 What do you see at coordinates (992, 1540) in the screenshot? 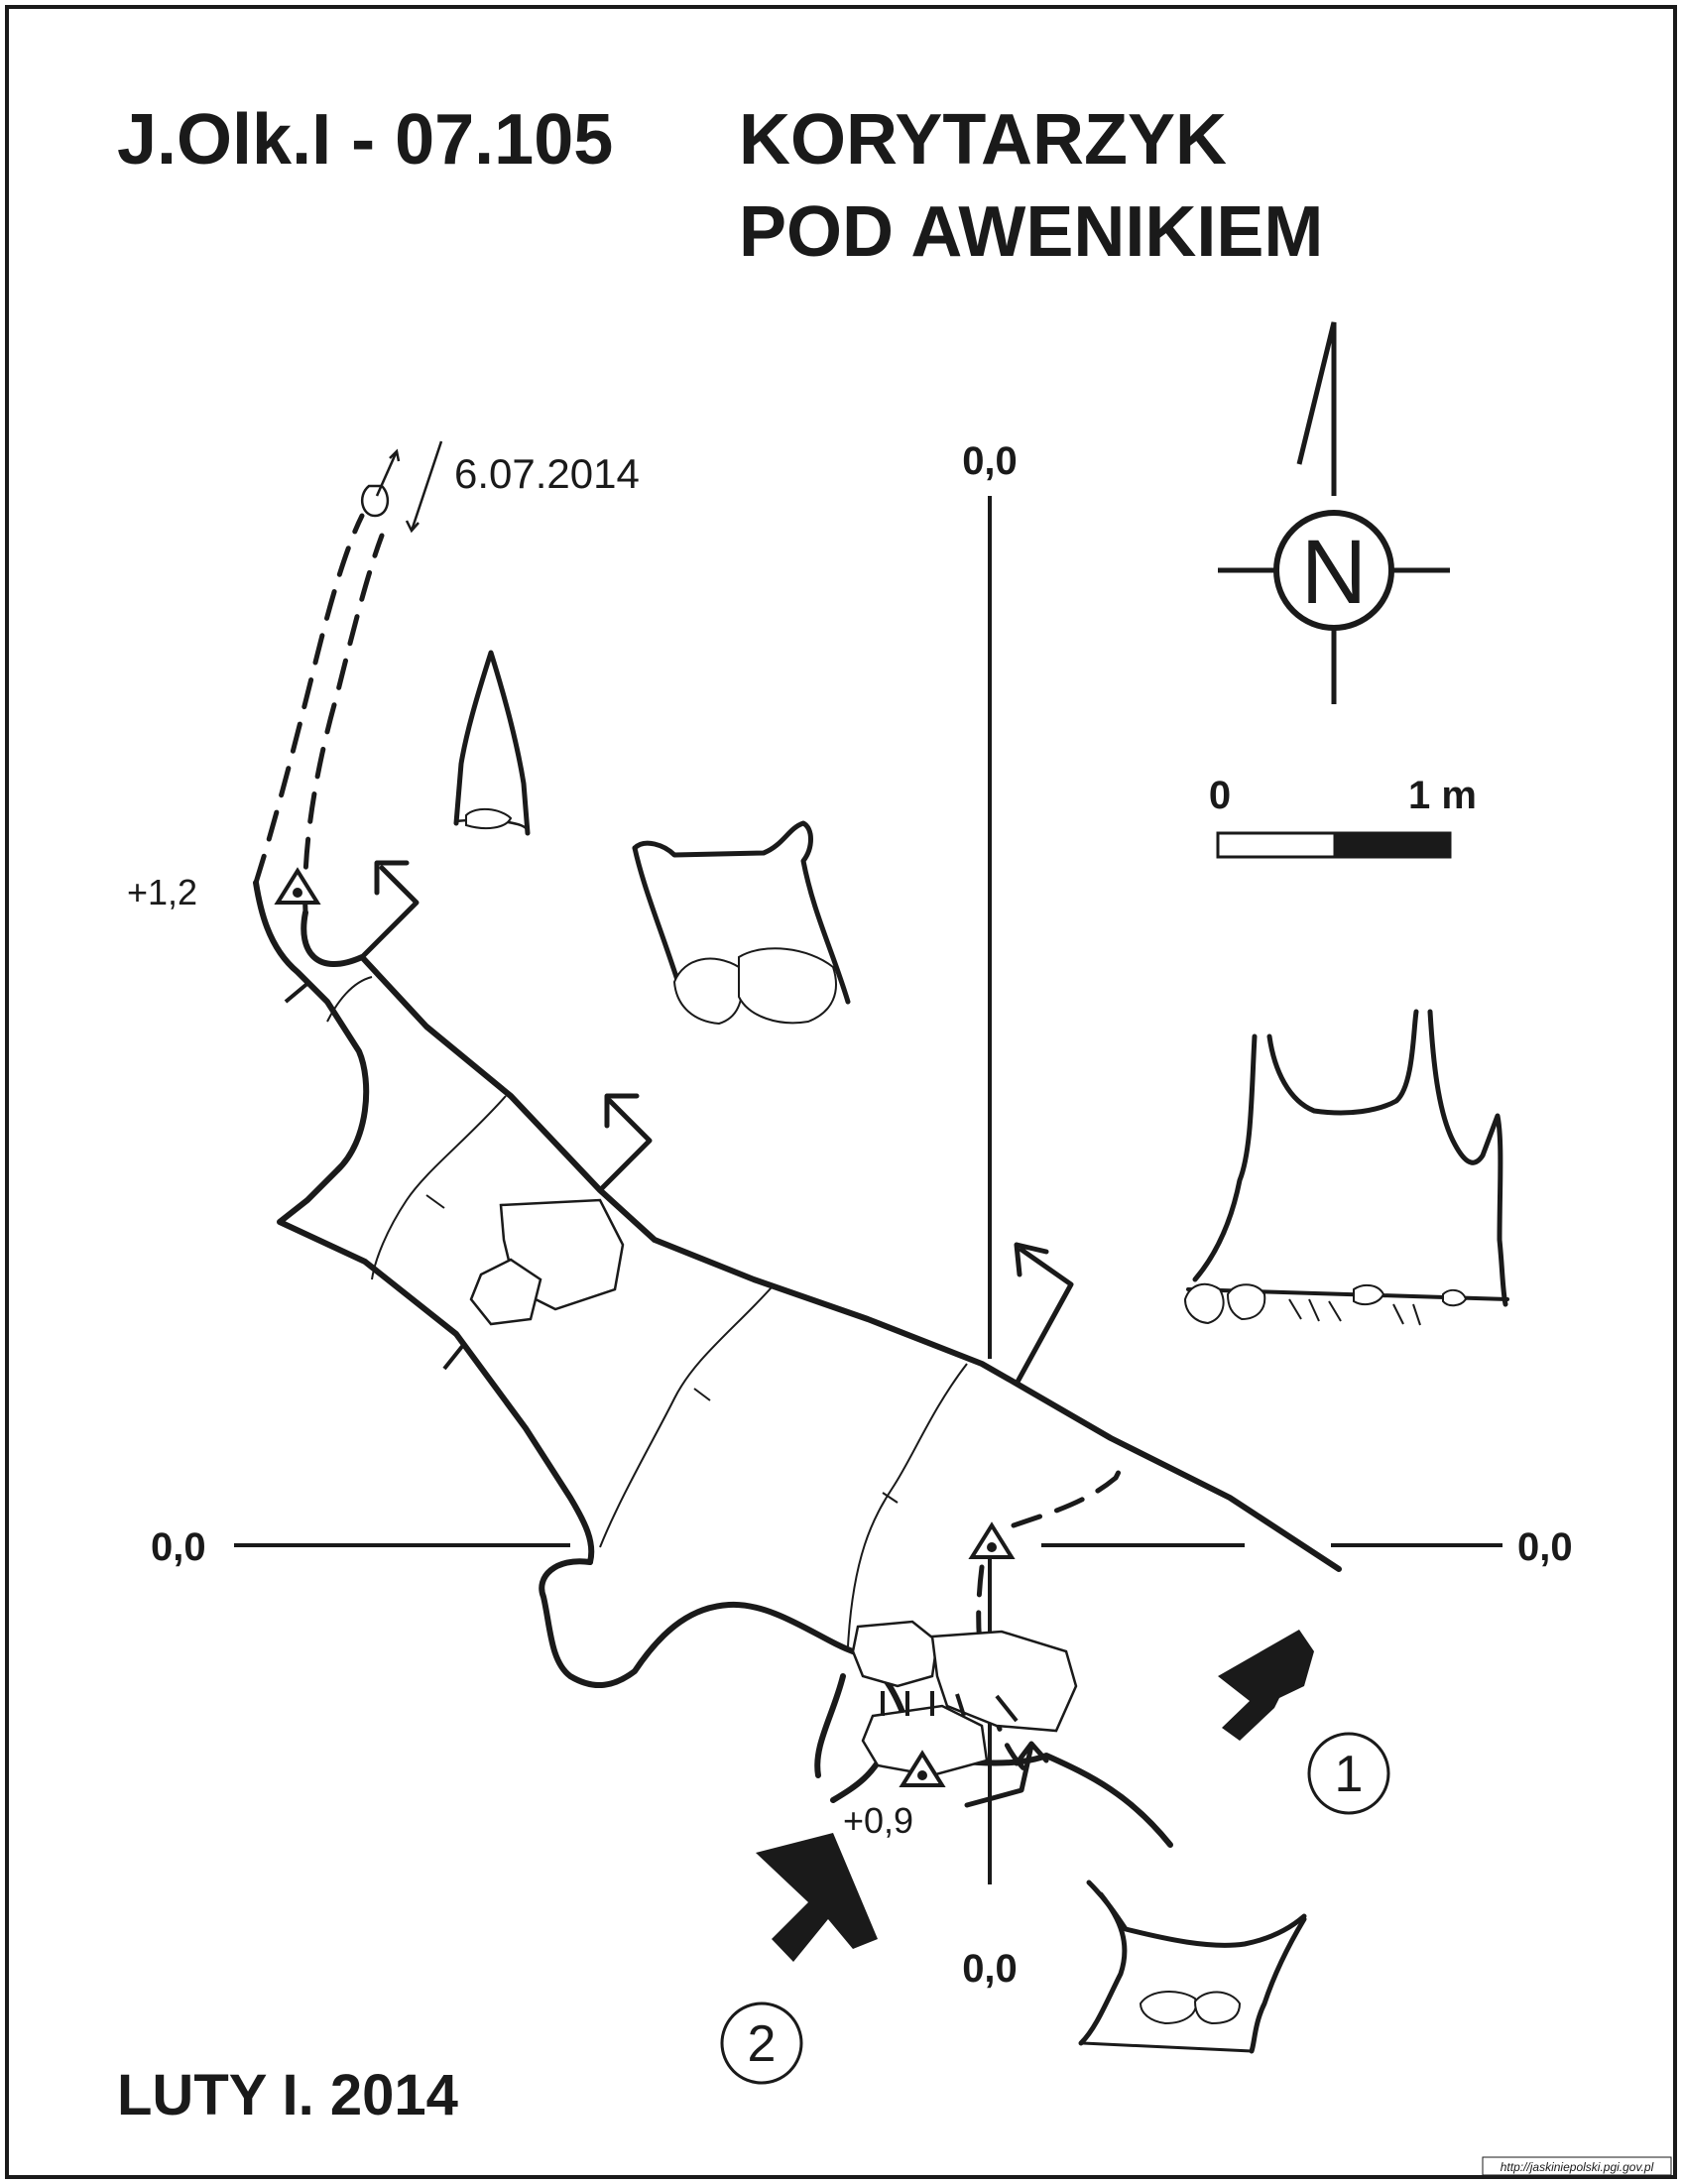
I see `survey-station-mid-icon` at bounding box center [992, 1540].